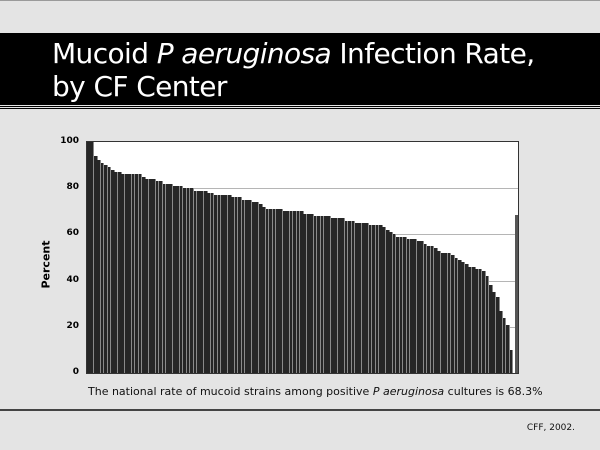 This screenshot has width=600, height=450. What do you see at coordinates (104, 53) in the screenshot?
I see `title-text: Mucoid` at bounding box center [104, 53].